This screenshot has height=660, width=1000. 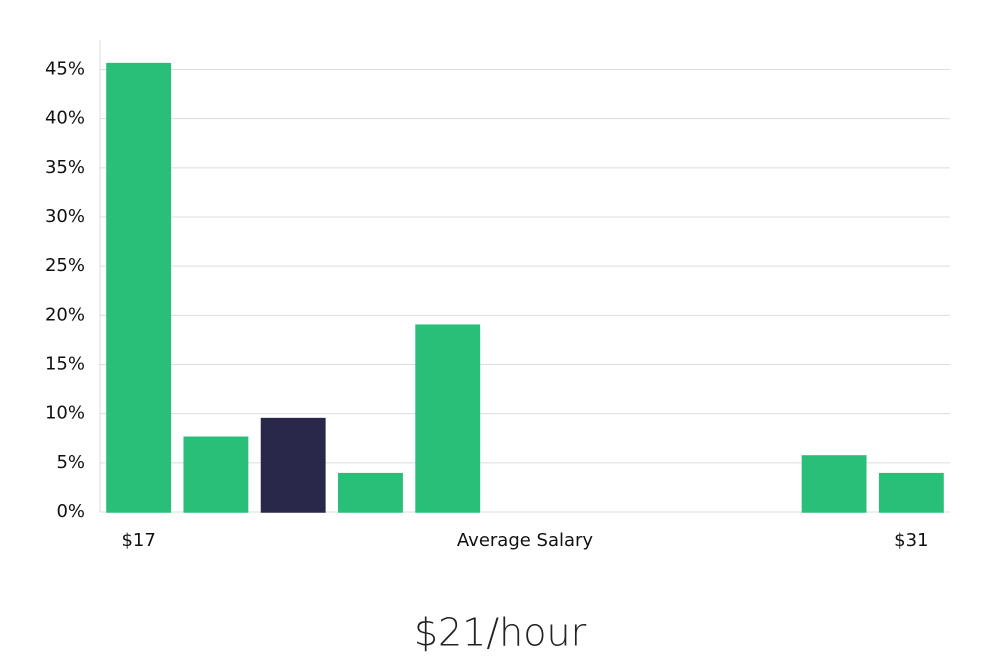 I want to click on y-tick-label: 30%, so click(x=65, y=216).